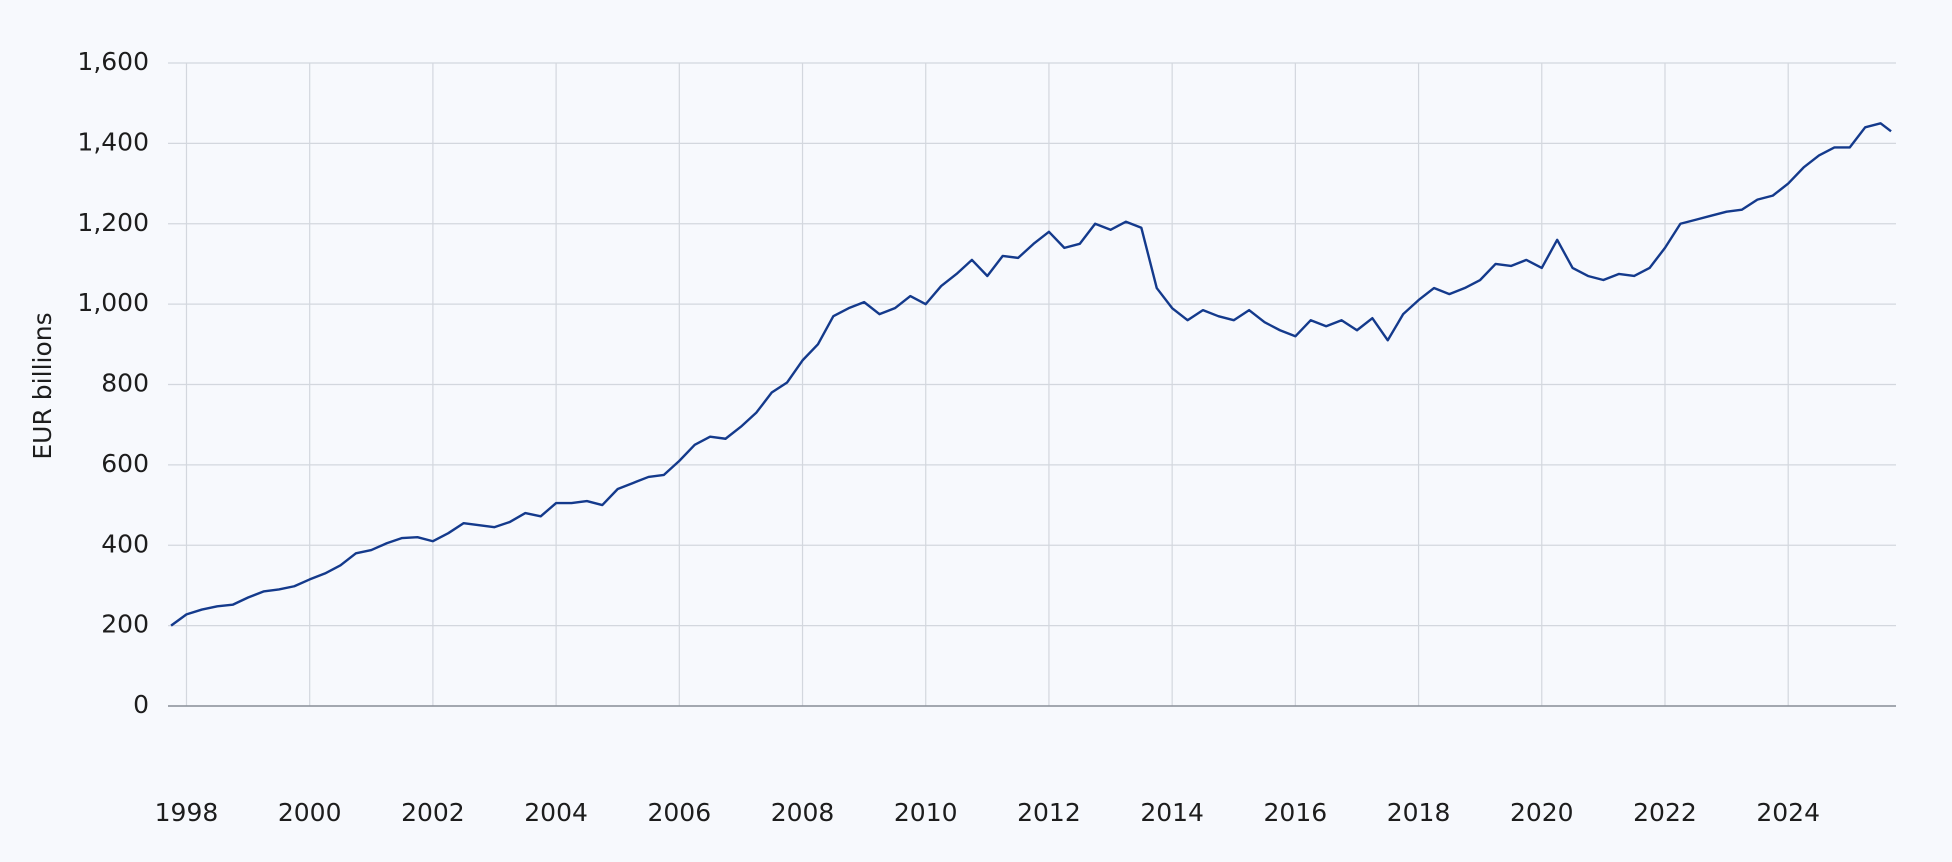 The image size is (1952, 862). Describe the element at coordinates (433, 812) in the screenshot. I see `x-tick-label: 2002` at that location.